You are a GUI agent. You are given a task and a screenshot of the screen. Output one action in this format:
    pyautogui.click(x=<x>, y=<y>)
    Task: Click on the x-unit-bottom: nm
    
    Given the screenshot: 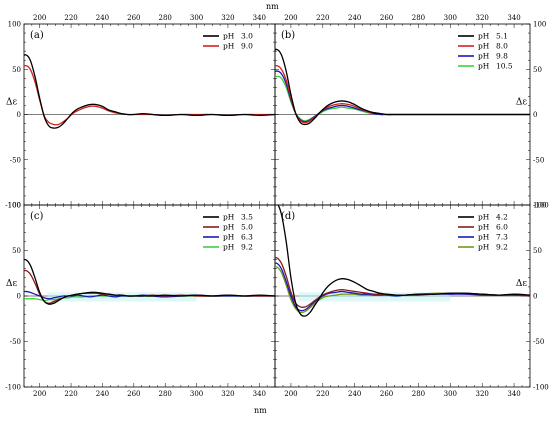 What is the action you would take?
    pyautogui.click(x=260, y=410)
    